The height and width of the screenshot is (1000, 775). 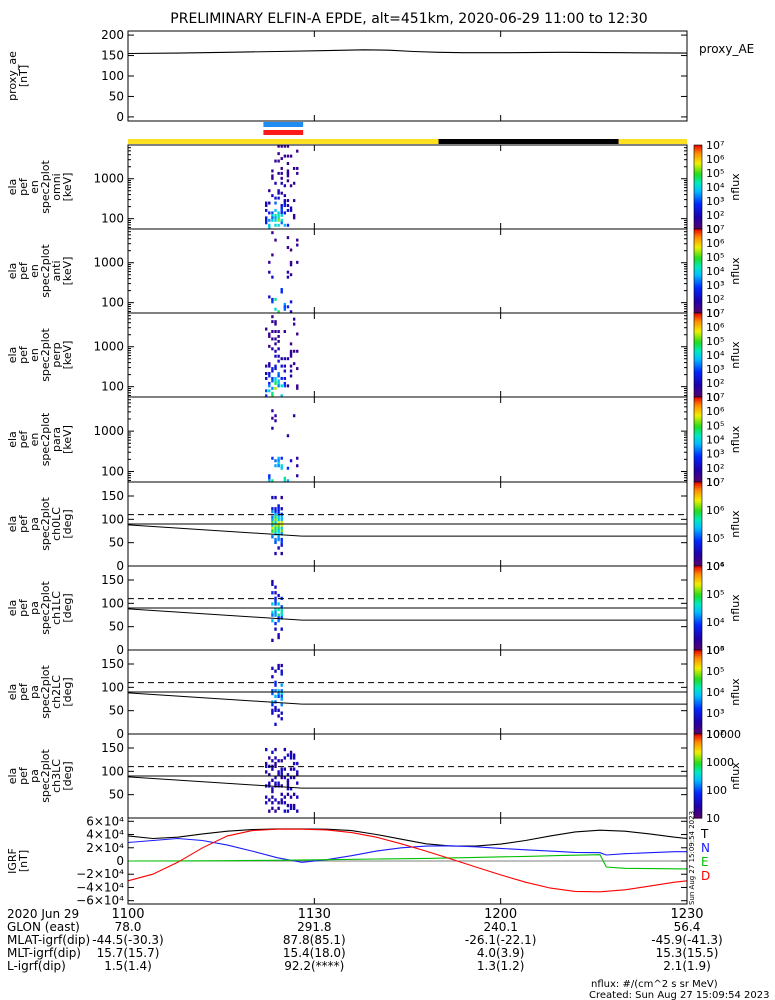 I want to click on series-line-proxy_ae, so click(x=407, y=52).